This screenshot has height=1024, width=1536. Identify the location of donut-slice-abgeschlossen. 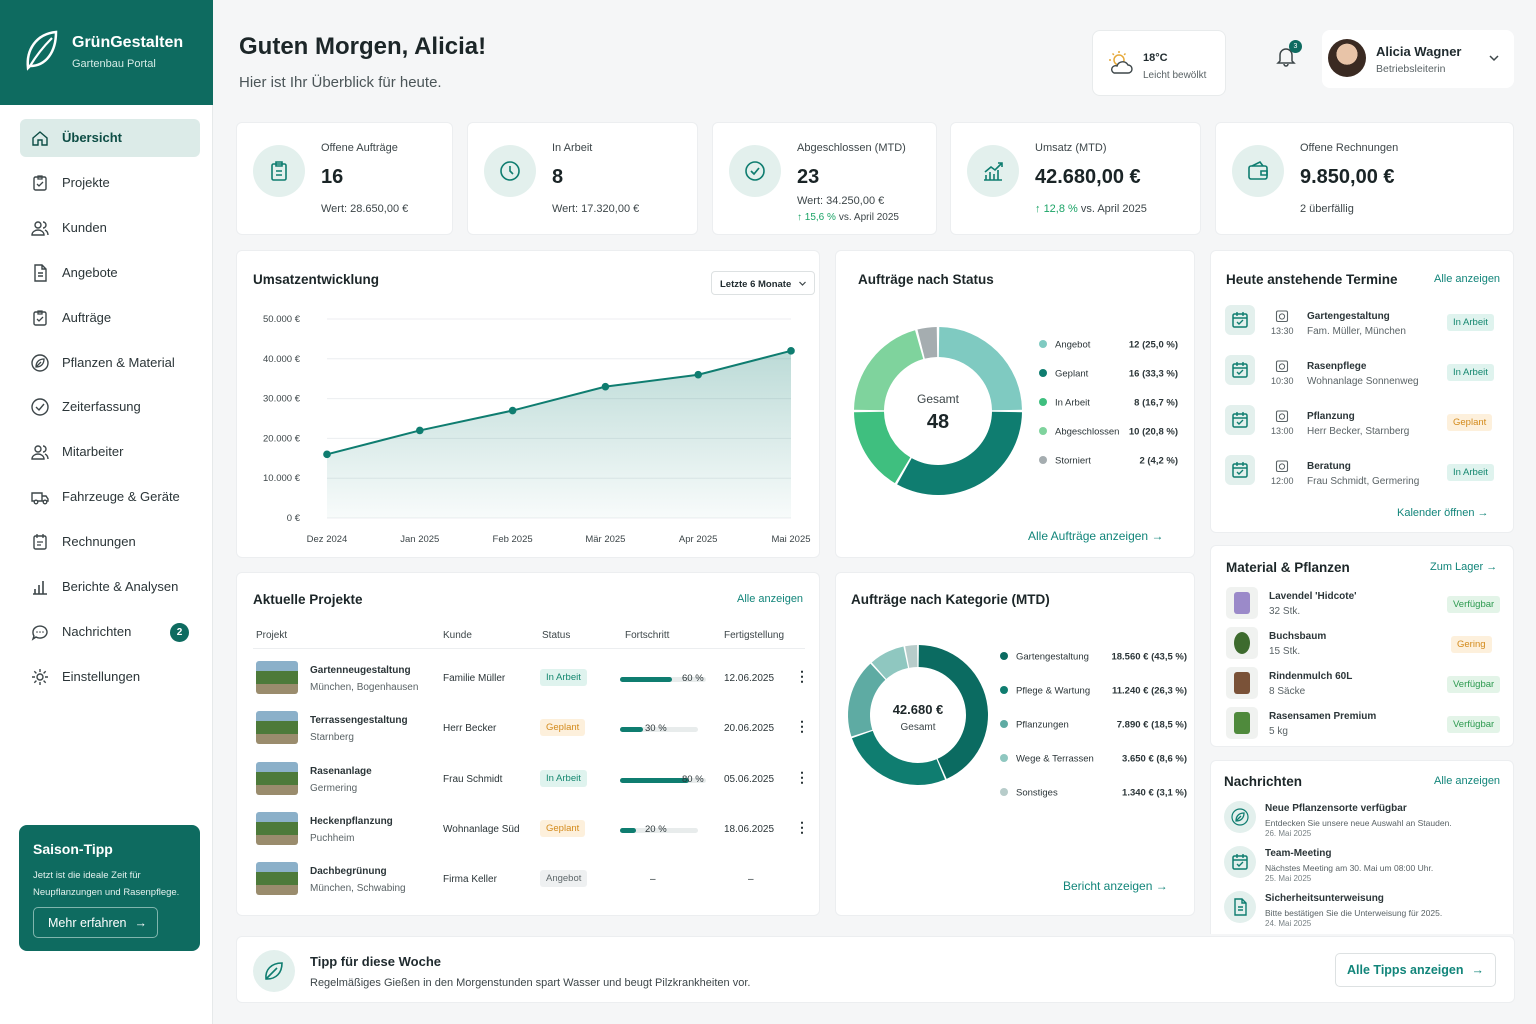
(889, 370).